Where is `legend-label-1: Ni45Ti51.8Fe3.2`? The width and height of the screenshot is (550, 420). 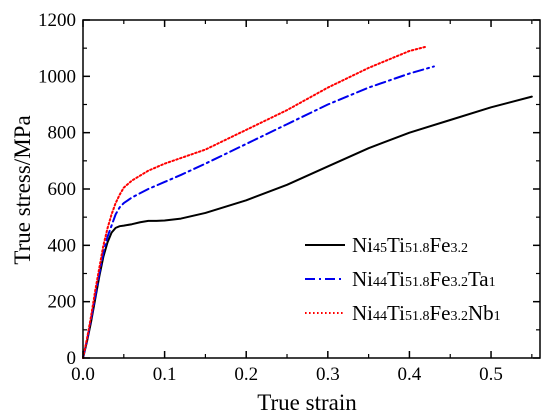 legend-label-1: Ni45Ti51.8Fe3.2 is located at coordinates (410, 245).